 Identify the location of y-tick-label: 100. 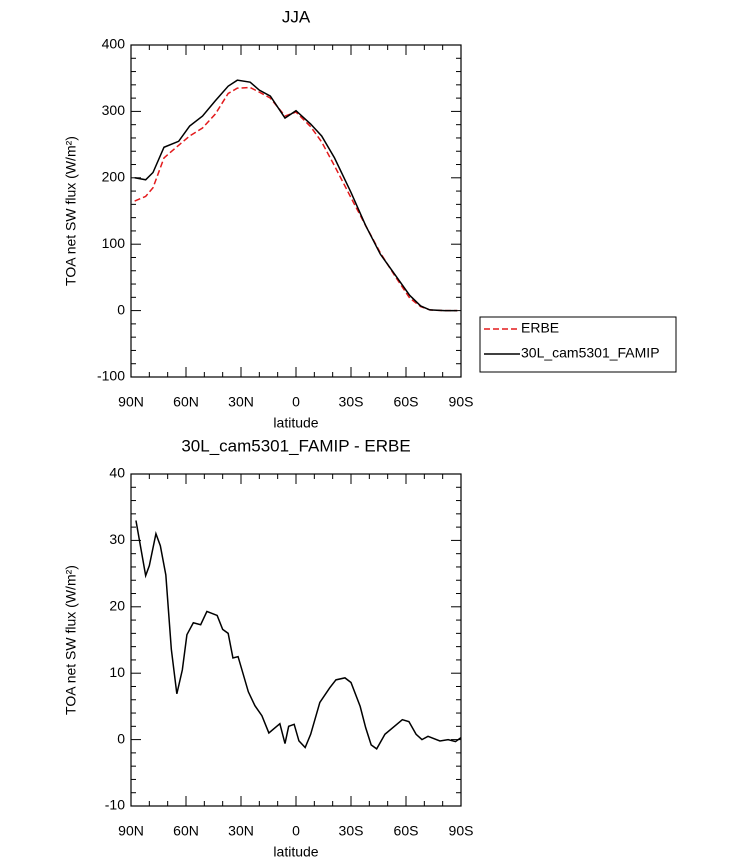
(114, 243).